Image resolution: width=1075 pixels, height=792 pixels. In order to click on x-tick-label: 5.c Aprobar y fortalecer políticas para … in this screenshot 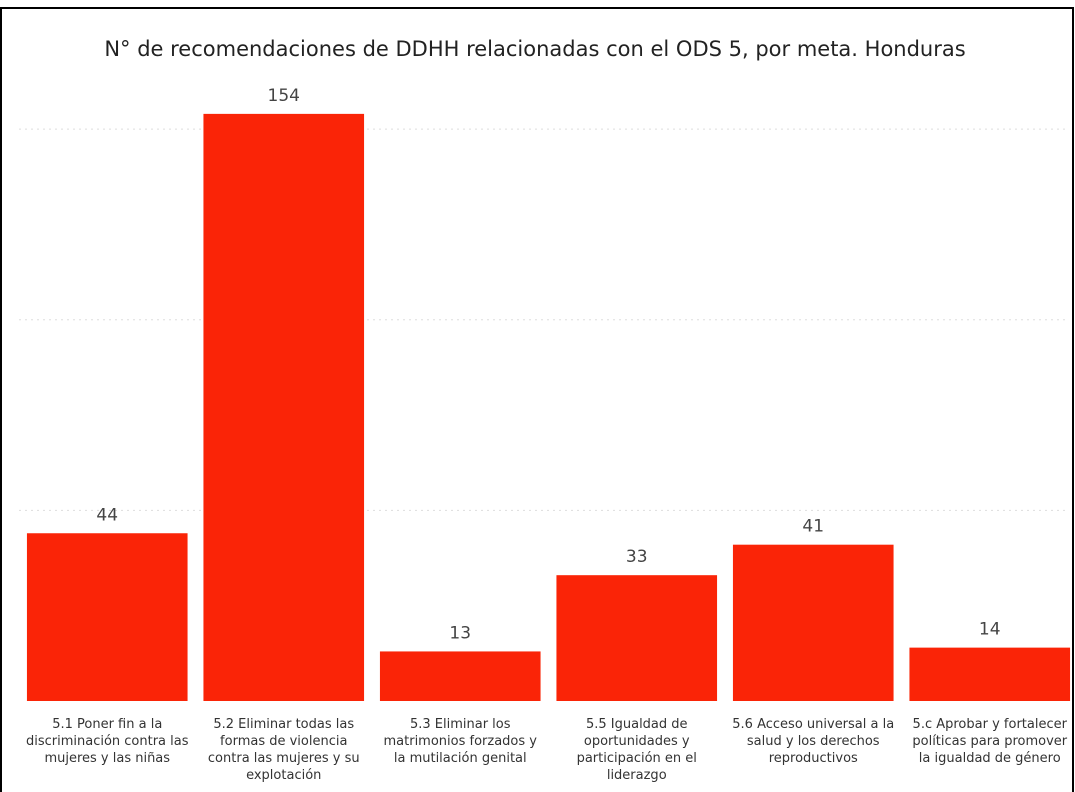, I will do `click(990, 741)`.